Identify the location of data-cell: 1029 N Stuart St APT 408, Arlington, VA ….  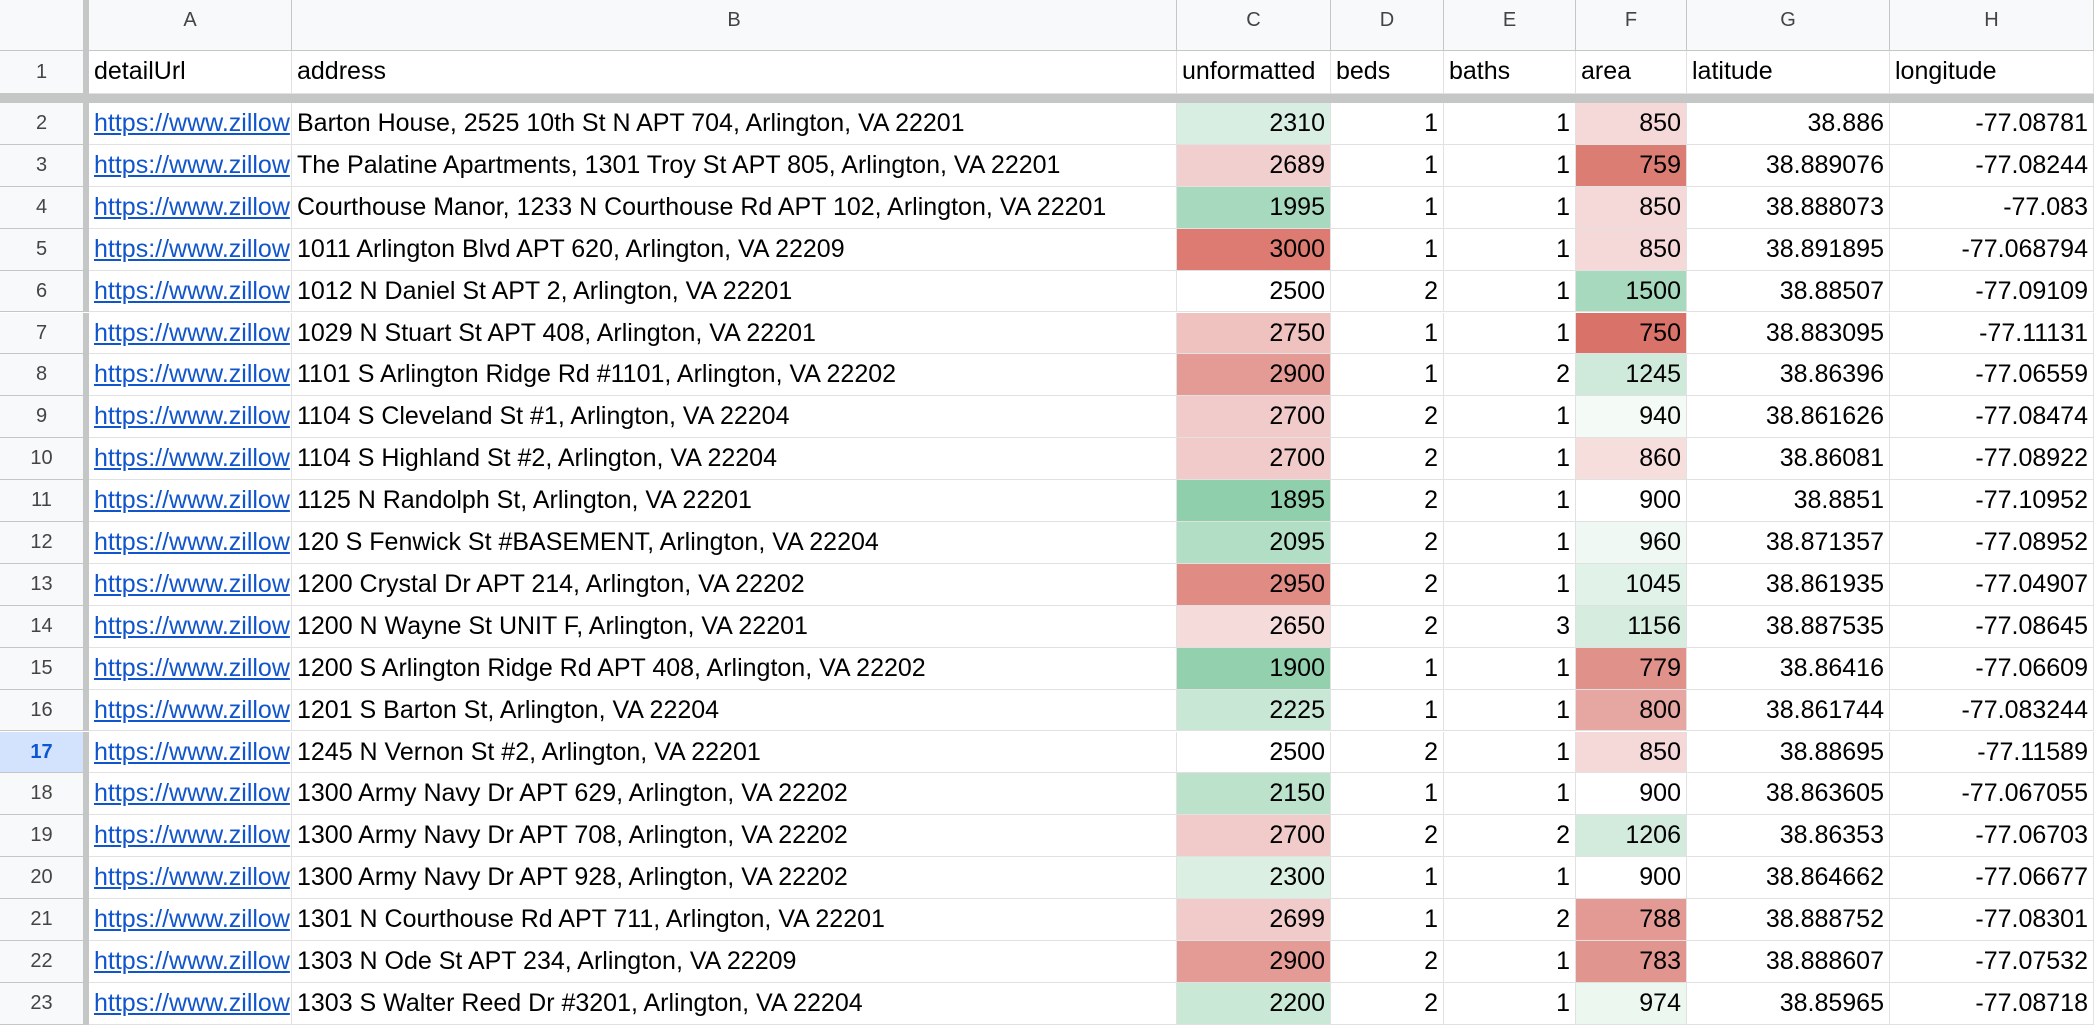
(734, 333).